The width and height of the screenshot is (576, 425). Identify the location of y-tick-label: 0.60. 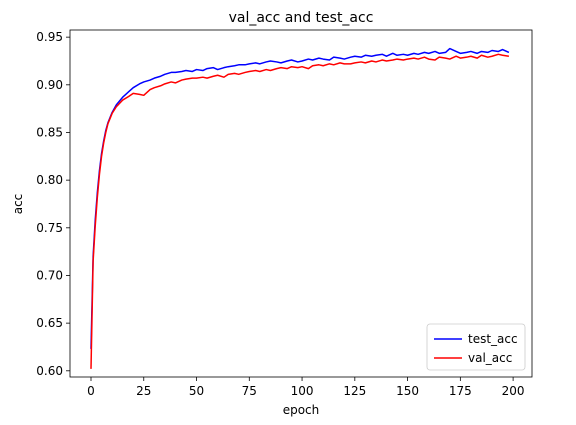
(49, 371).